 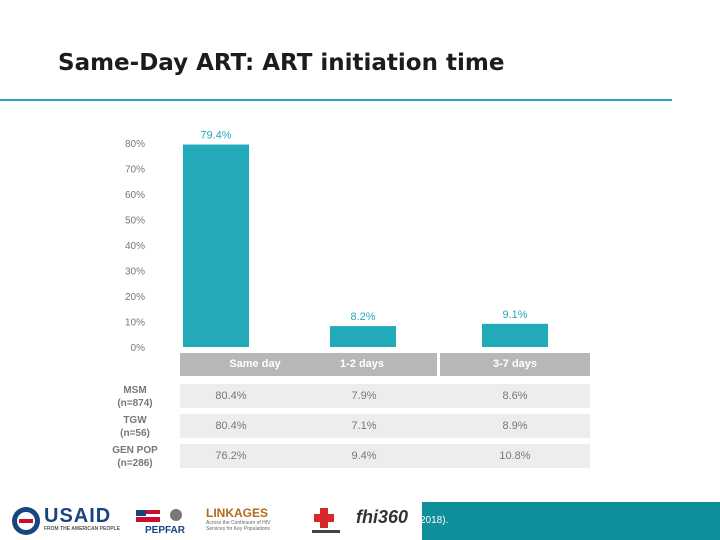 What do you see at coordinates (281, 63) in the screenshot?
I see `slide-title: Same-Day ART: ART initiation time` at bounding box center [281, 63].